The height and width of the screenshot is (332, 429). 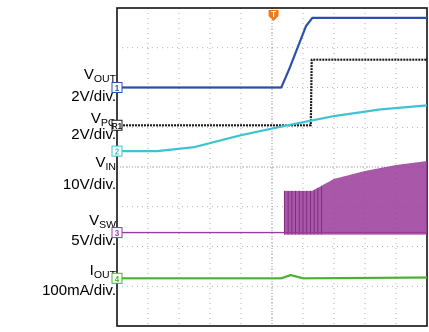 What do you see at coordinates (272, 277) in the screenshot?
I see `iout-trace` at bounding box center [272, 277].